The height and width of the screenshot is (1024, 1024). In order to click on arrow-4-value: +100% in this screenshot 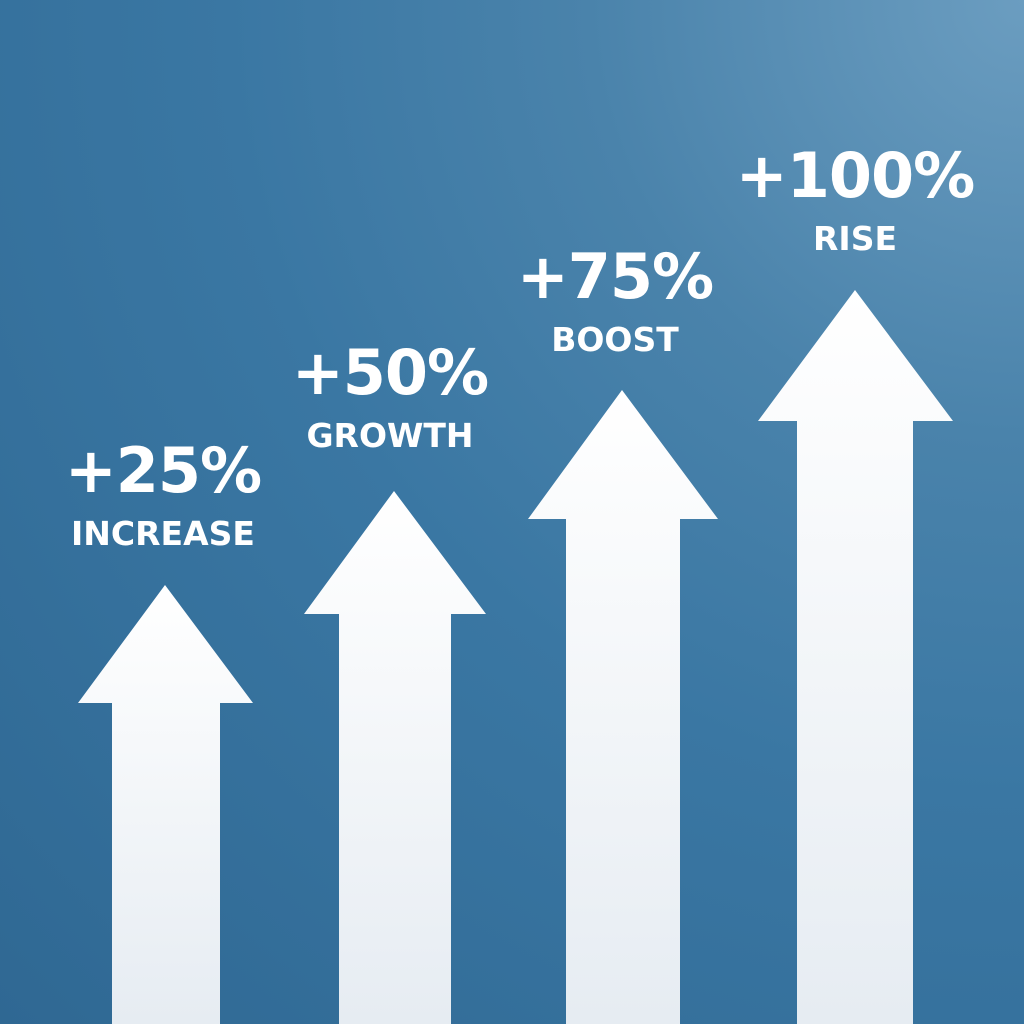, I will do `click(855, 175)`.